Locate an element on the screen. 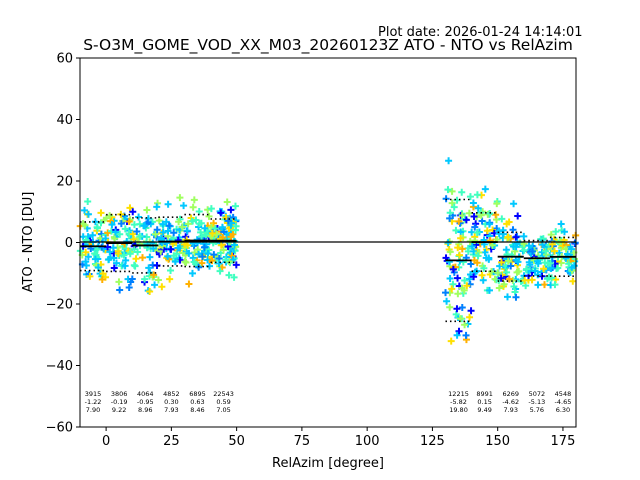  bin-std-label: 7.90 is located at coordinates (93, 410).